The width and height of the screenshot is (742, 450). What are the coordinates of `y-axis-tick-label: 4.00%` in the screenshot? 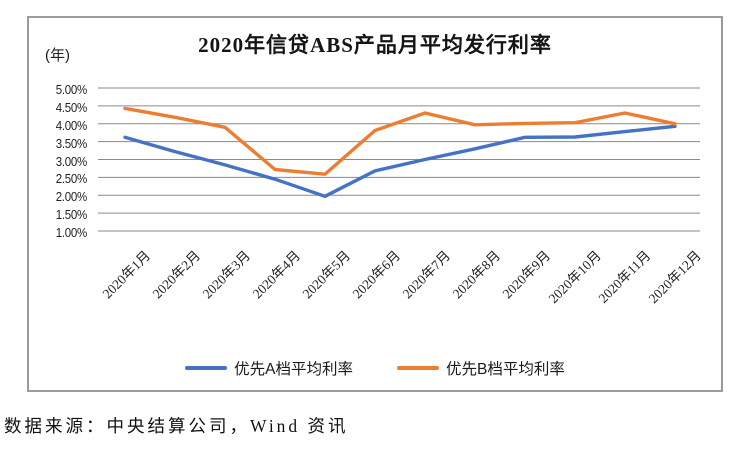 It's located at (71, 125).